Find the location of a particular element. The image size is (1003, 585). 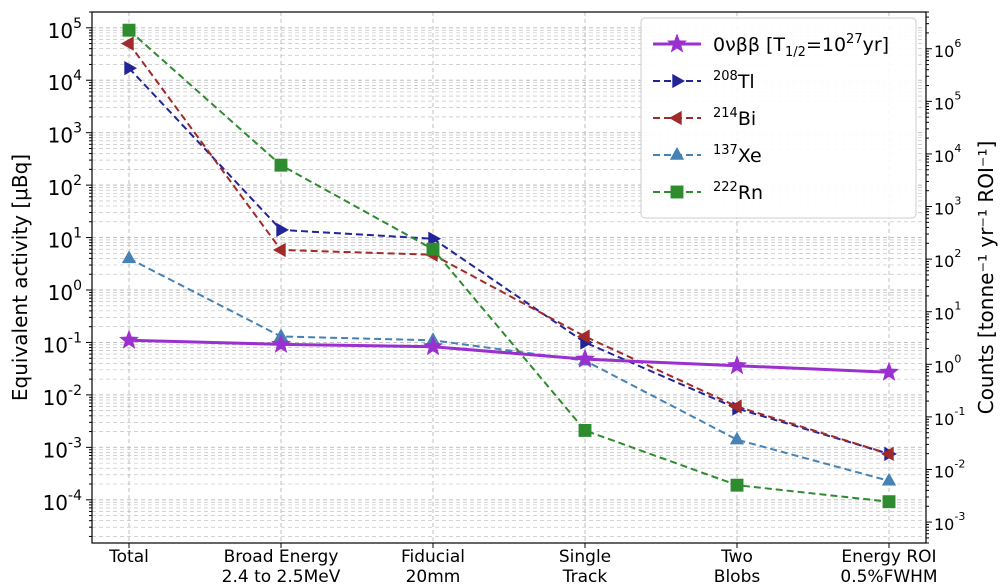

left-tick-label: 10⁻¹ is located at coordinates (62, 343).